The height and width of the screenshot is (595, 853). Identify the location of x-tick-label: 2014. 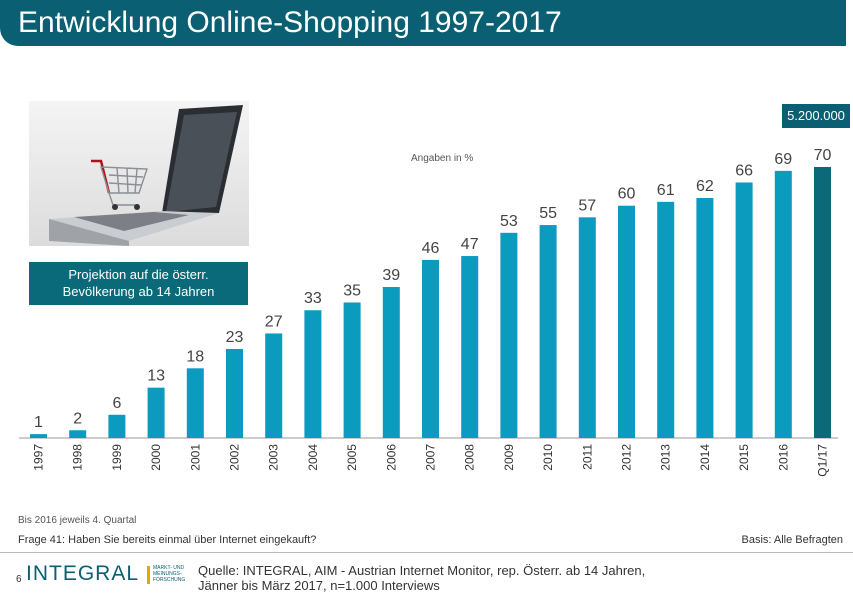
(705, 457).